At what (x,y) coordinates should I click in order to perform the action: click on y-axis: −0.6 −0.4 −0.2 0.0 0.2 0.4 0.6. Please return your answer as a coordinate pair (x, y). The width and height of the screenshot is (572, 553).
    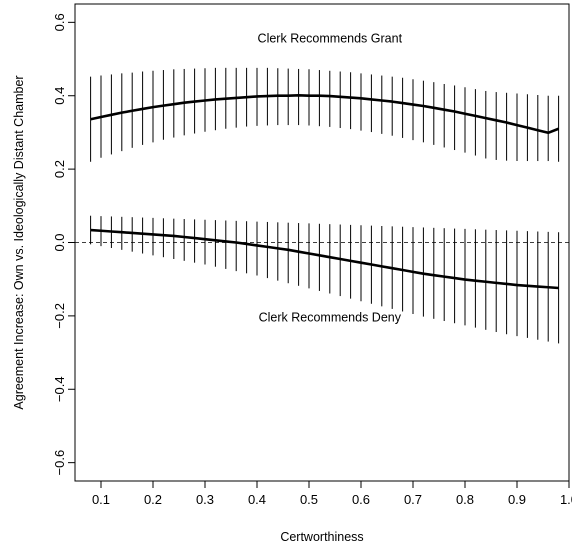
    Looking at the image, I should click on (64, 244).